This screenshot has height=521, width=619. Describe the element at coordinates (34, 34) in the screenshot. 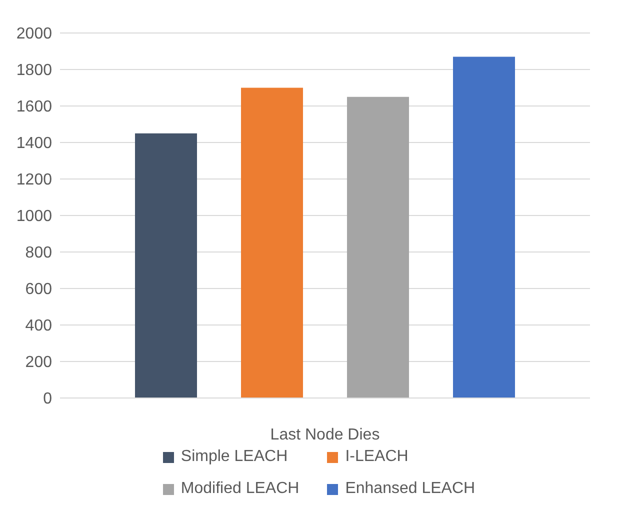

I see `y-tick-label: 2000` at that location.